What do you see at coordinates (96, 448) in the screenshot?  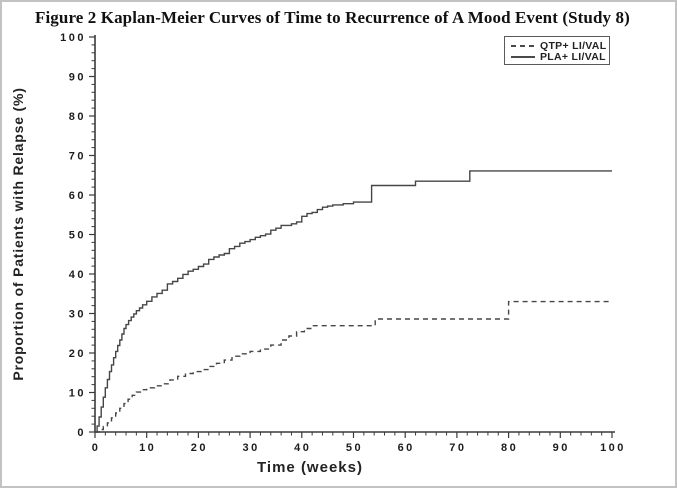 I see `x-tick-label: 0` at bounding box center [96, 448].